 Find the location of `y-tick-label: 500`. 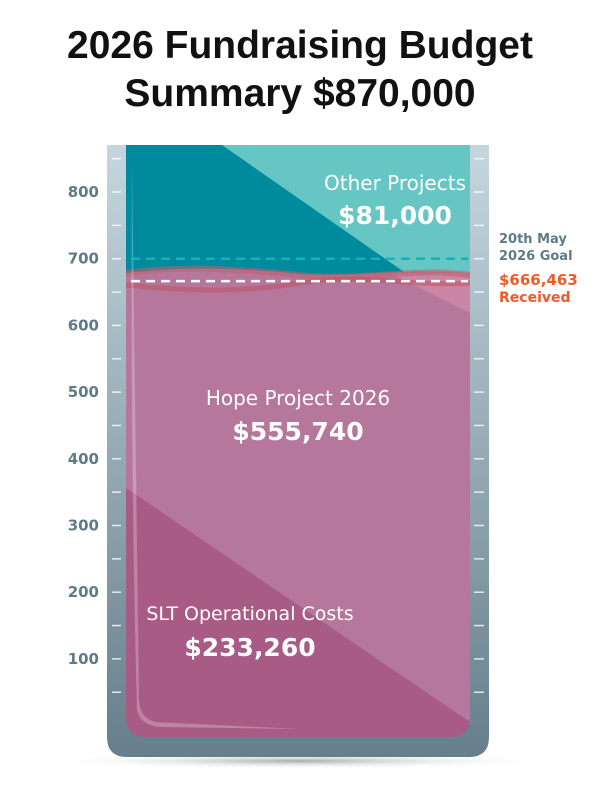

y-tick-label: 500 is located at coordinates (83, 392).